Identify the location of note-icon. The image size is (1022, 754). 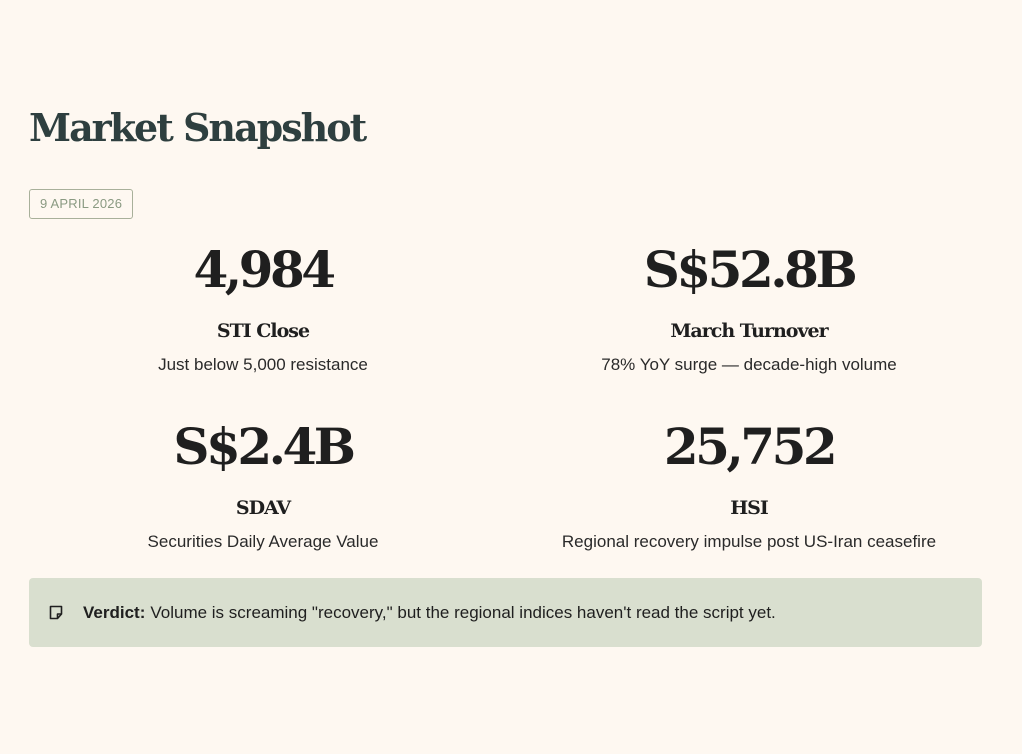
(56, 612).